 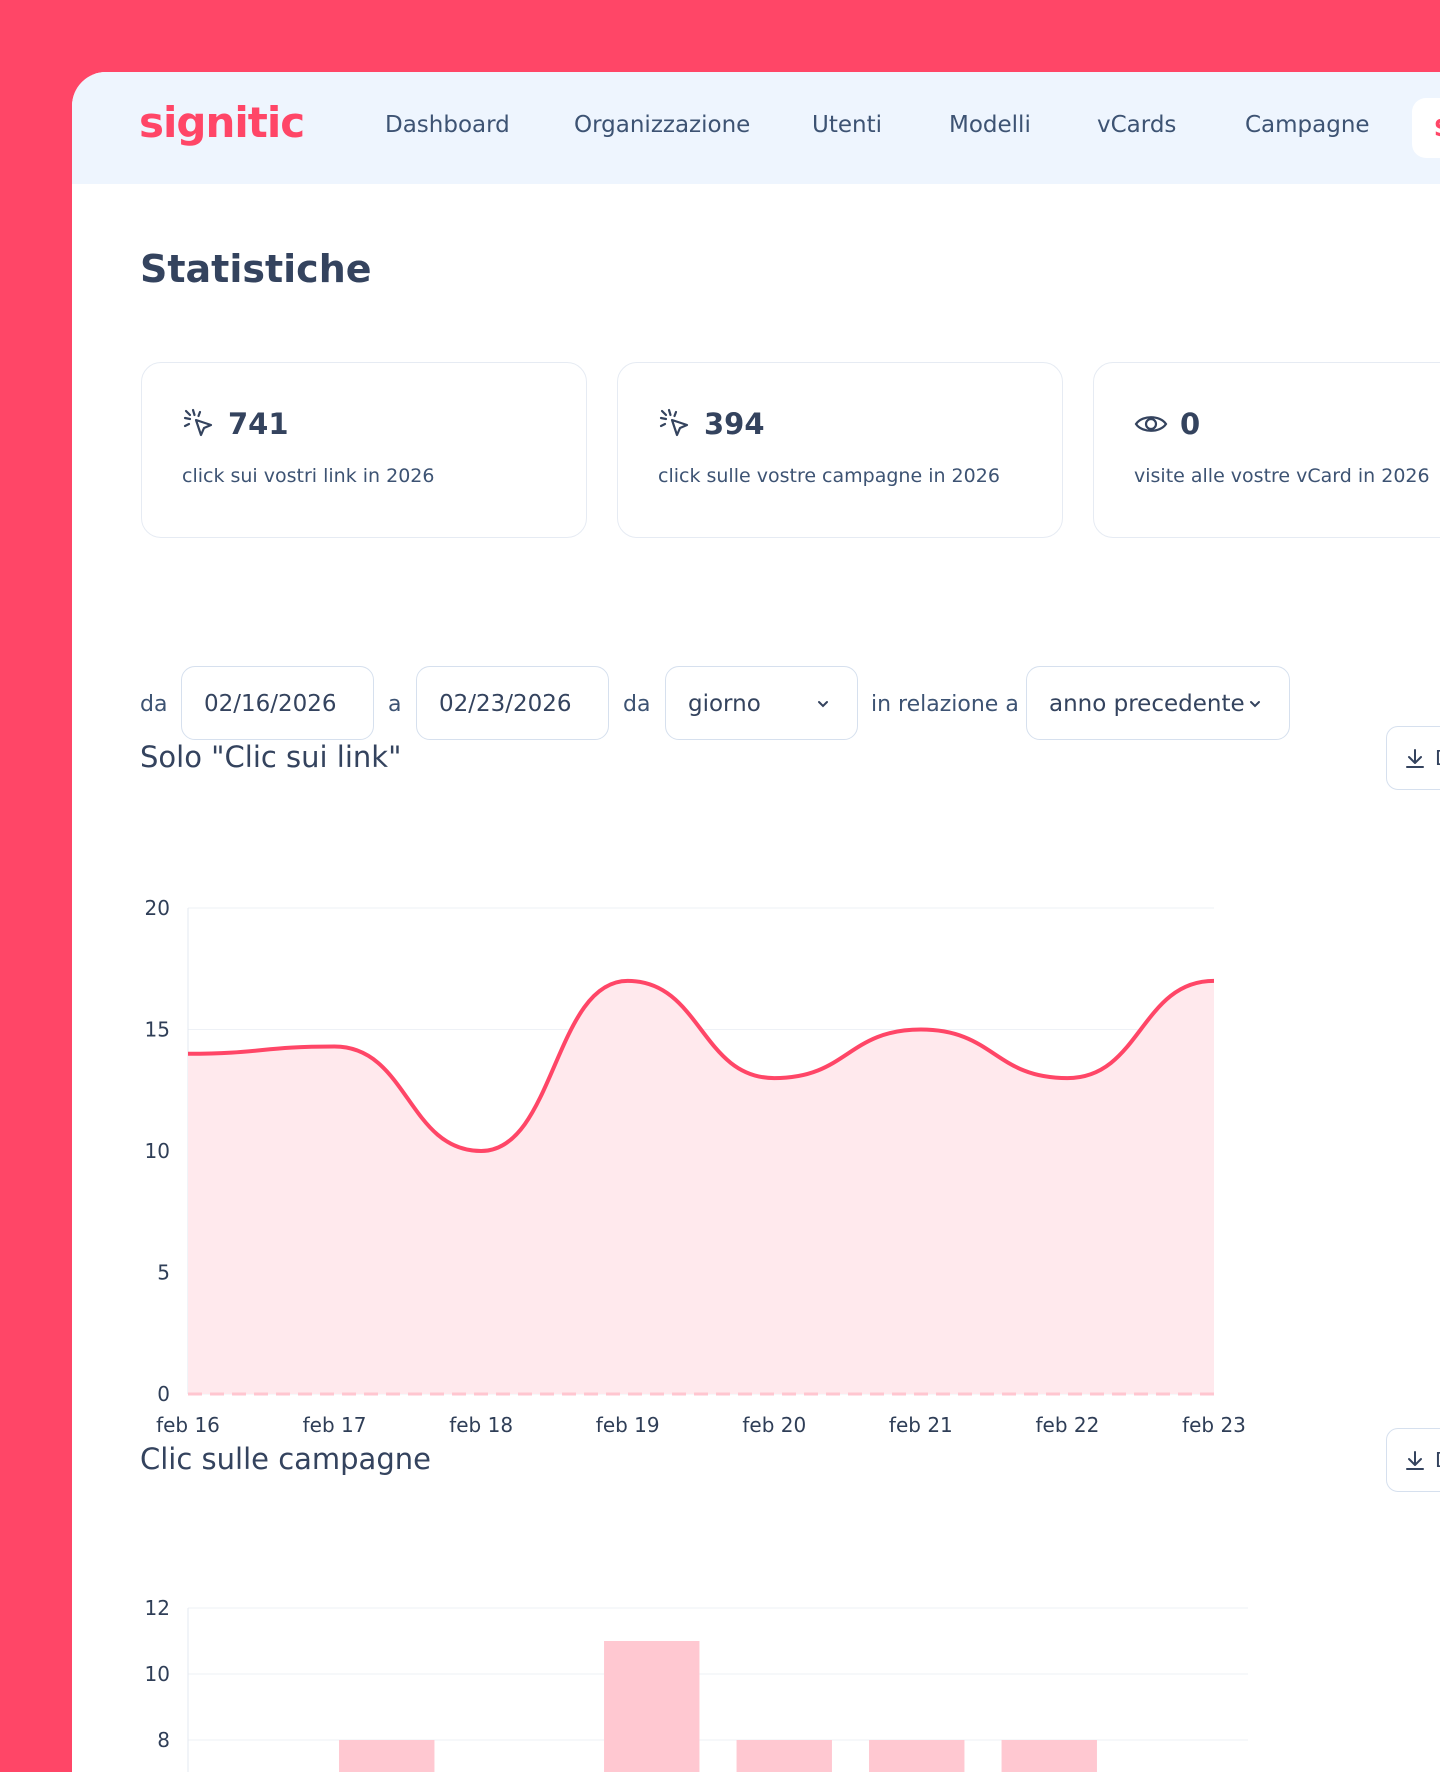 What do you see at coordinates (447, 125) in the screenshot?
I see `nav-dashboard: Dashboard` at bounding box center [447, 125].